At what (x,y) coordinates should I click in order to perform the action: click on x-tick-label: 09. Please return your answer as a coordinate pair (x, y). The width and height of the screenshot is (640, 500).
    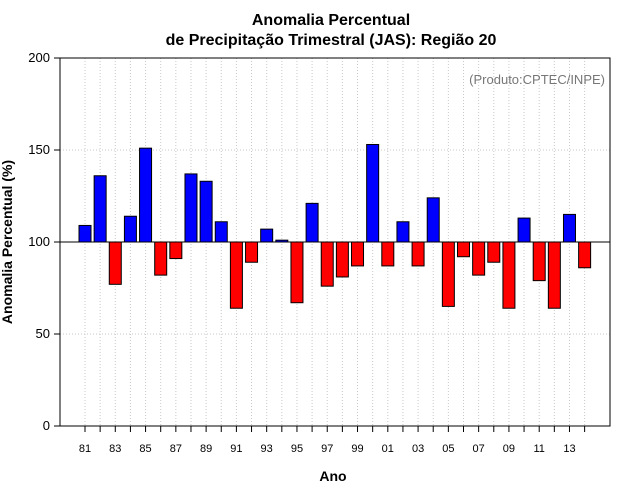
    Looking at the image, I should click on (509, 449).